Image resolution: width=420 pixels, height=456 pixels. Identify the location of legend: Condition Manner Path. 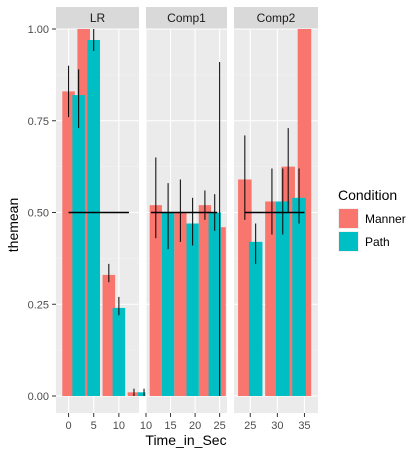
(372, 219).